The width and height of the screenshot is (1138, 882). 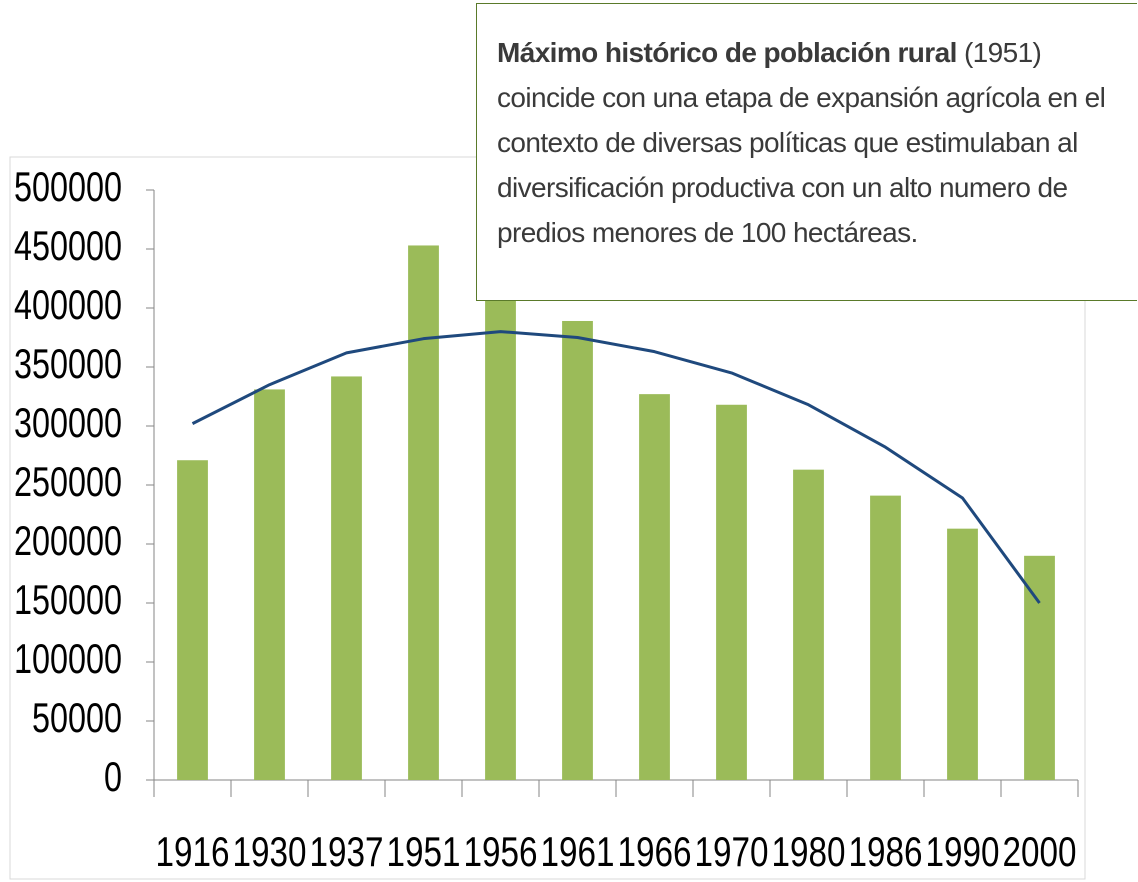 I want to click on x-tick-label: 1916, so click(x=193, y=851).